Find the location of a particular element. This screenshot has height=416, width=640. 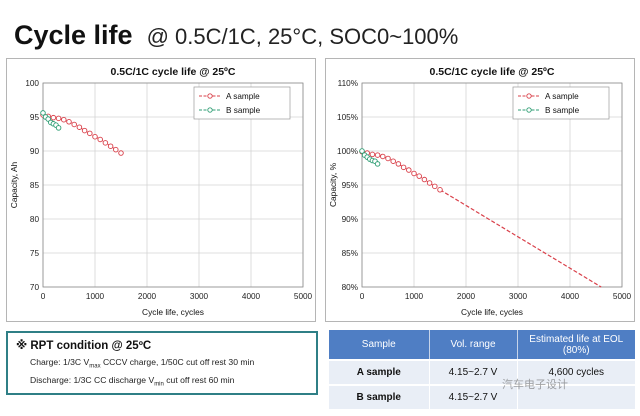

table-row: A sample 4.15~2.7 V 4,600 cycles is located at coordinates (482, 373).